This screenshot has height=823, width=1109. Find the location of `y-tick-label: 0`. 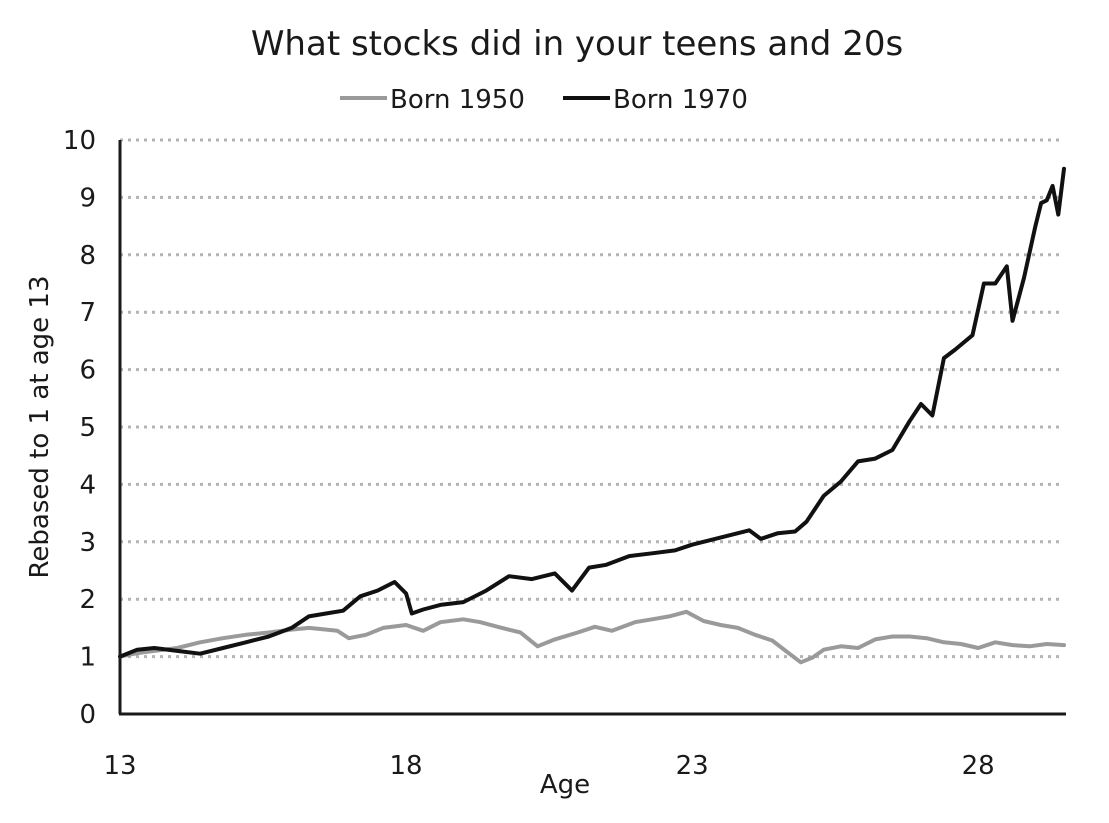

y-tick-label: 0 is located at coordinates (87, 715).